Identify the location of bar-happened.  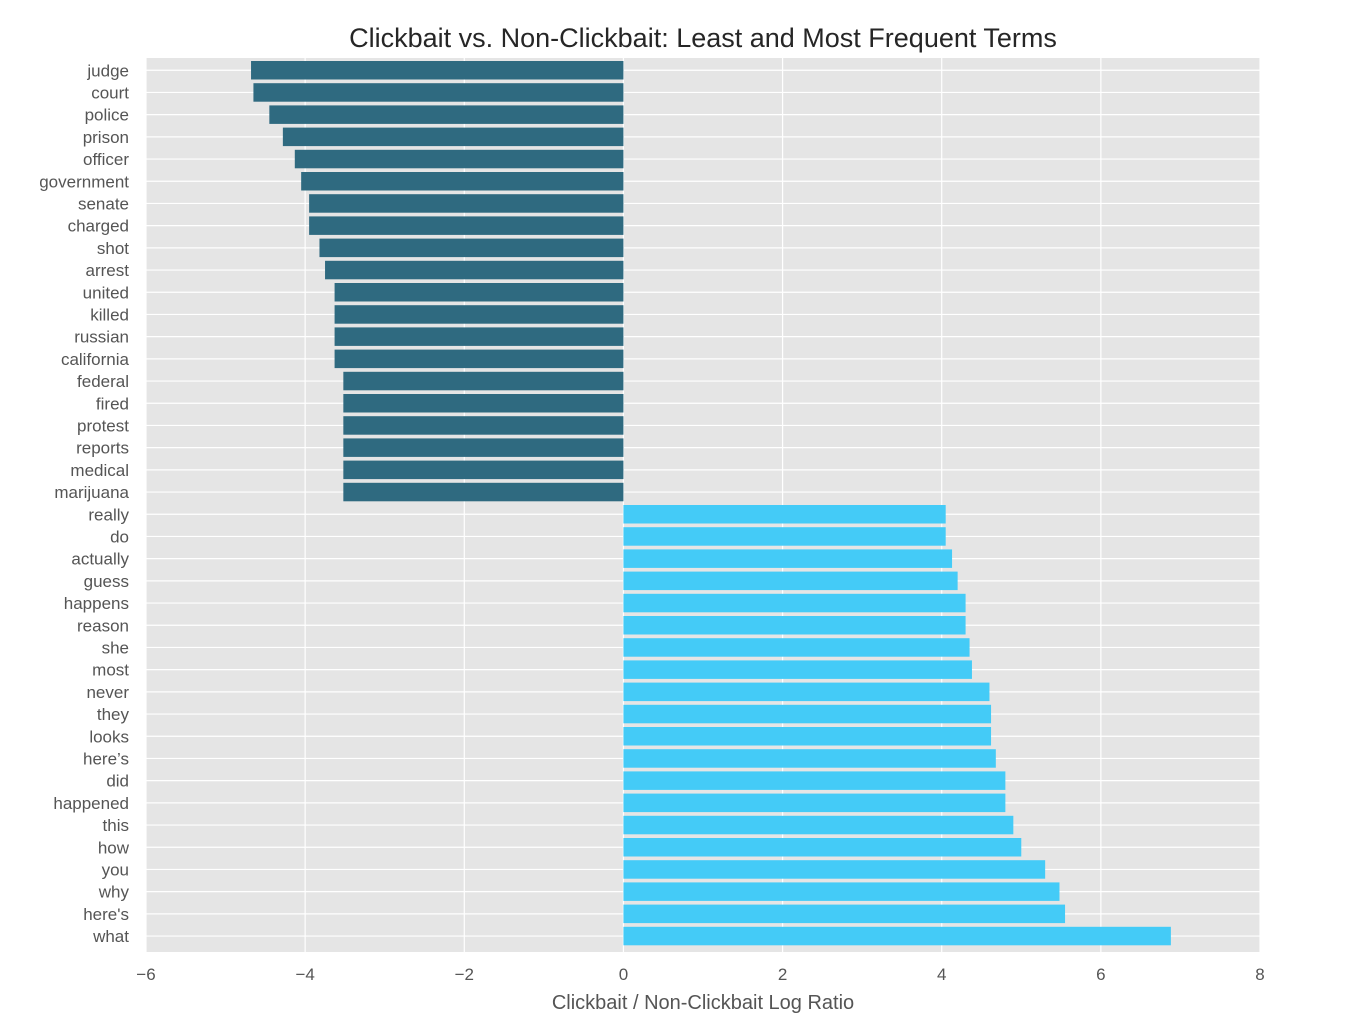
(814, 803).